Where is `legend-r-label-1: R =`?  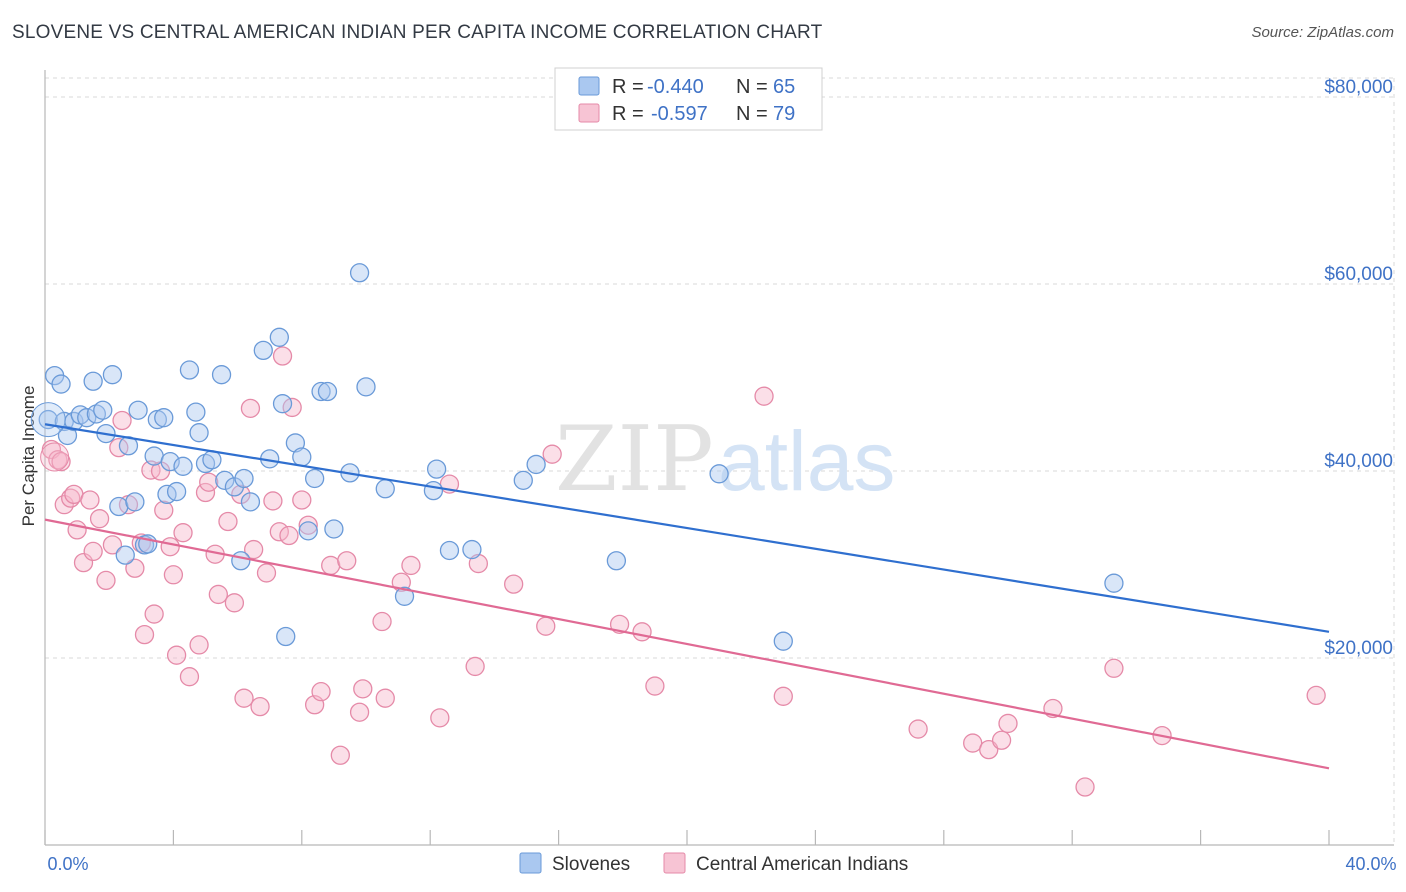 legend-r-label-1: R = is located at coordinates (628, 87).